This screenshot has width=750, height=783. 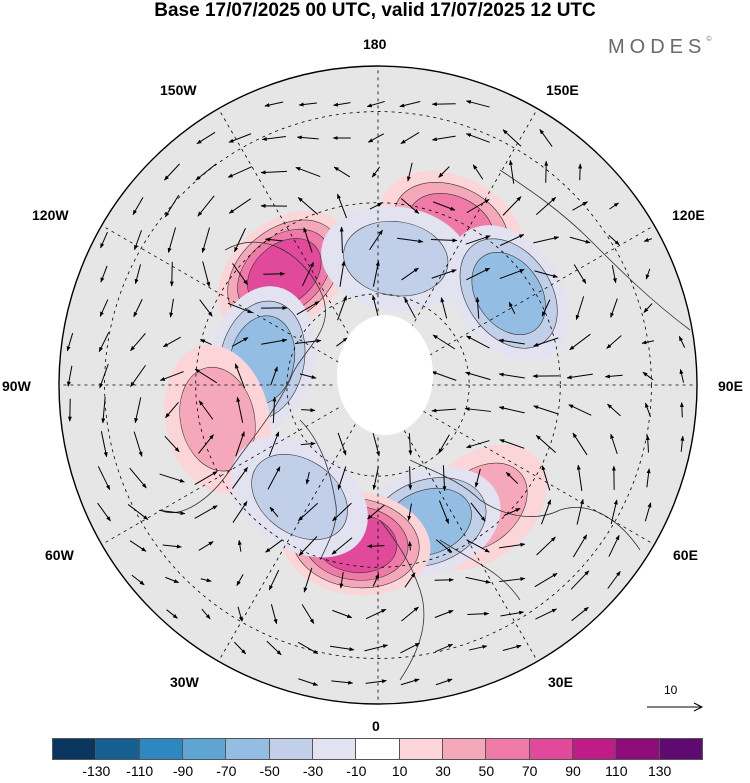 I want to click on wind-scale-label: 10, so click(x=671, y=690).